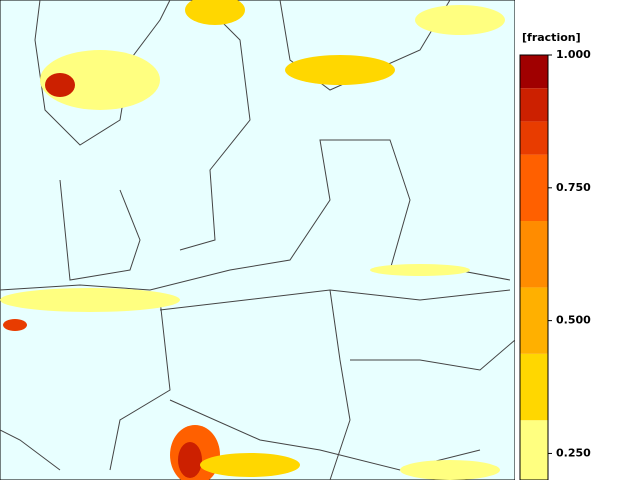 The height and width of the screenshot is (484, 640). Describe the element at coordinates (551, 37) in the screenshot. I see `colorbar-label: [fraction]` at that location.